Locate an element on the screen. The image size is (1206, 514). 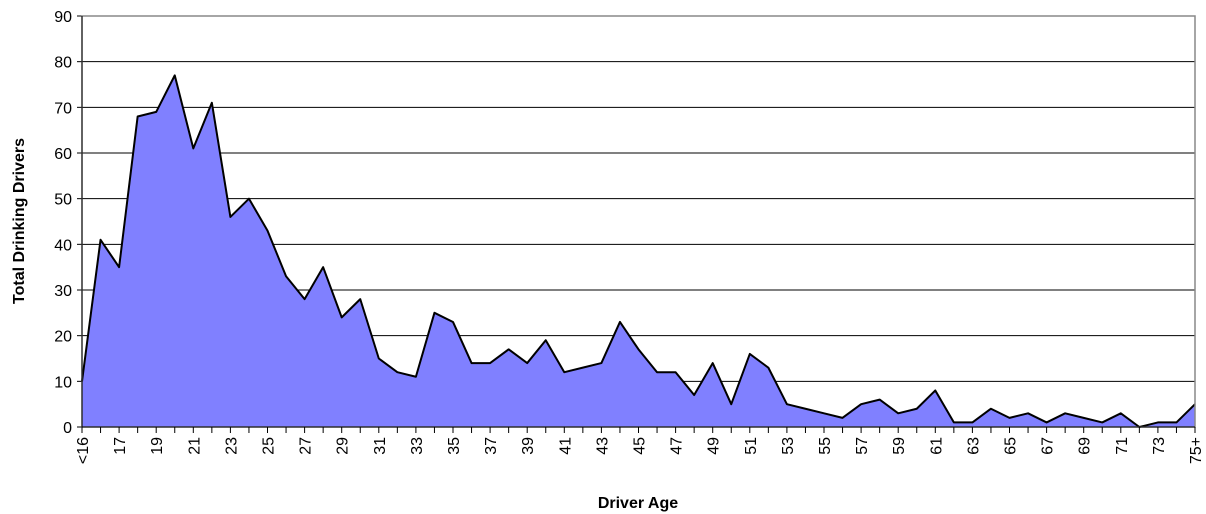
x-tick-label: 19 is located at coordinates (157, 446).